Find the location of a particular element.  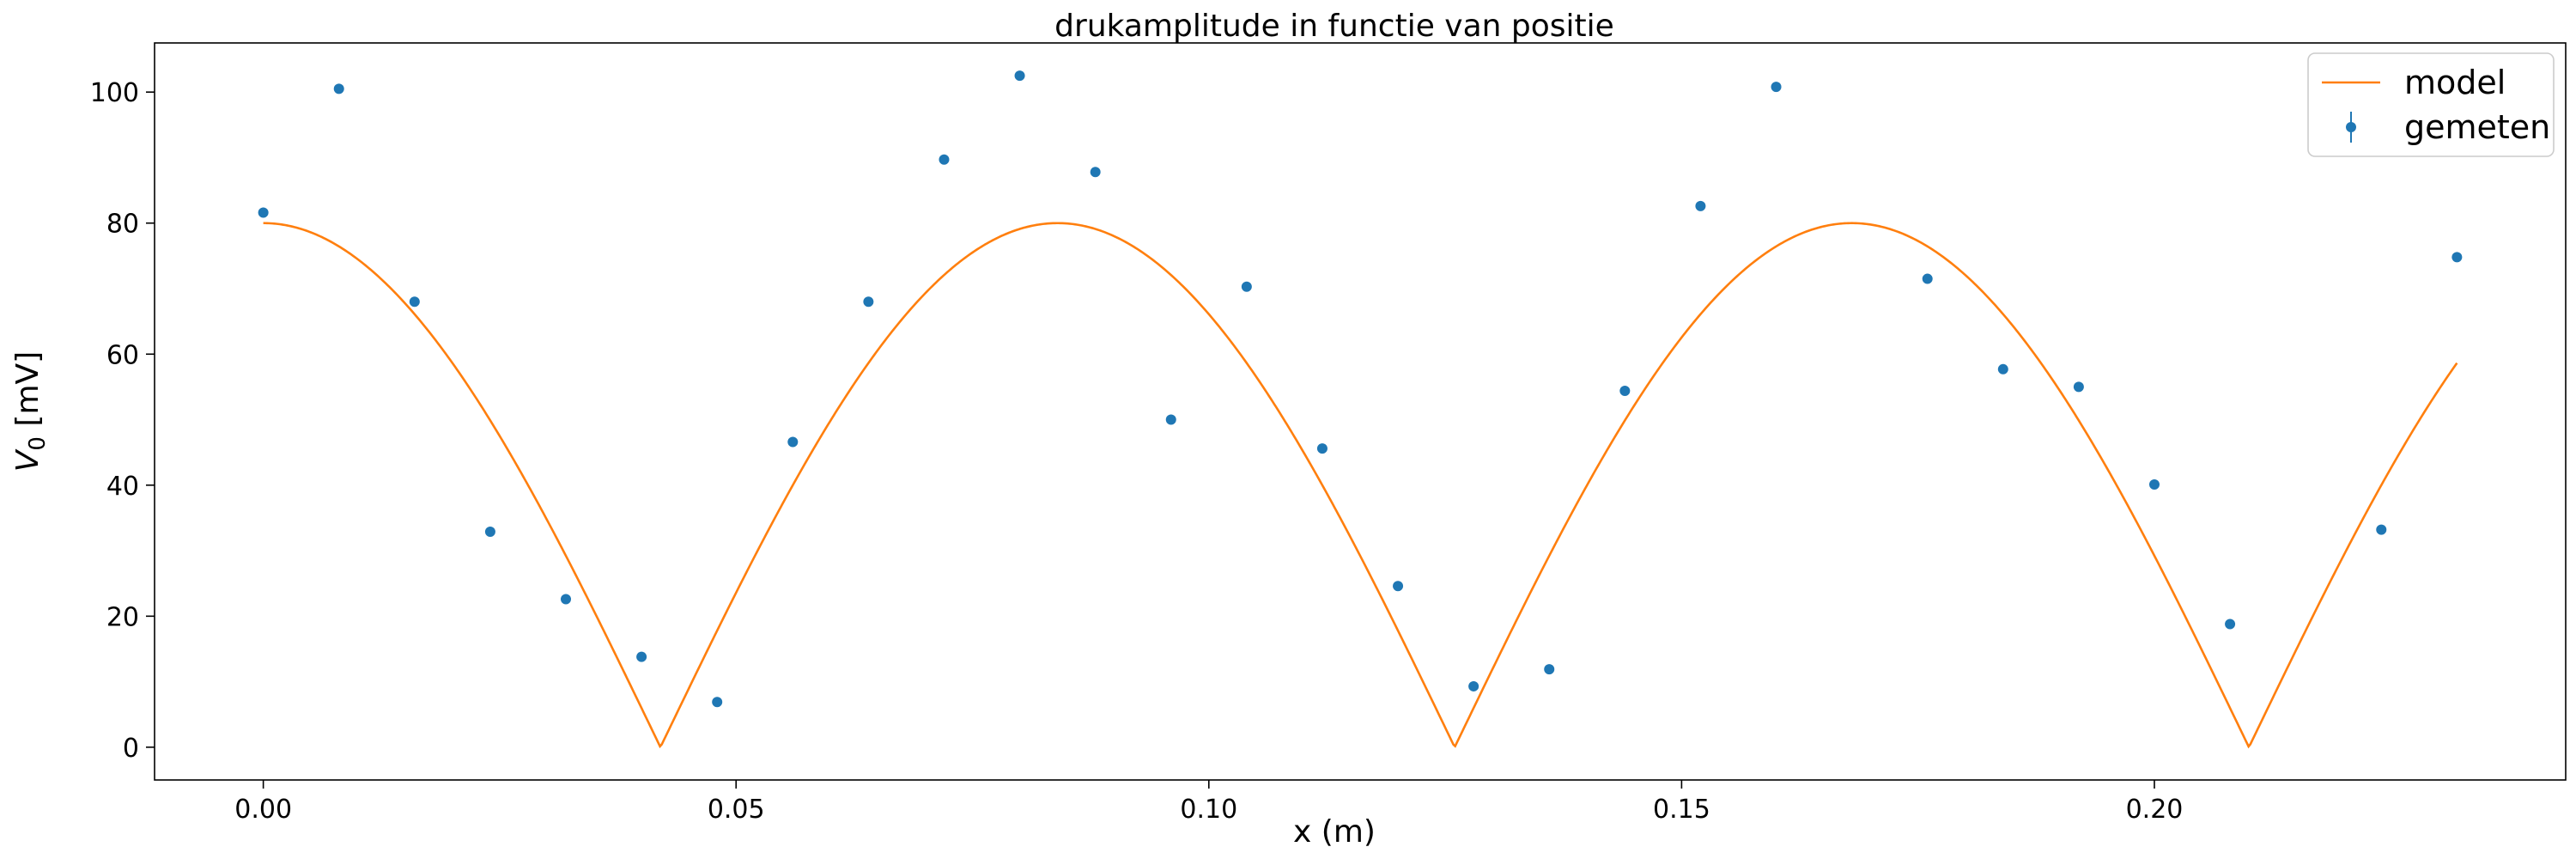

y-tick-label: 20 is located at coordinates (123, 617).